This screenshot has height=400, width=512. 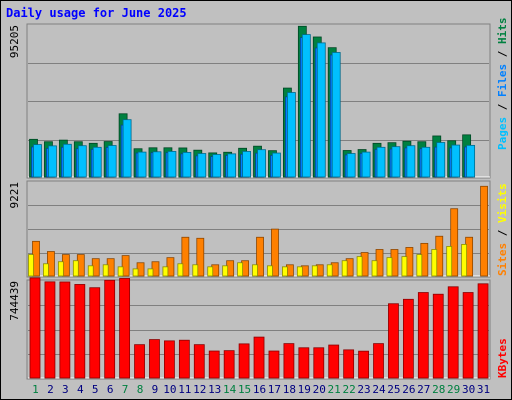 I want to click on day-label-13: 13, so click(x=214, y=389).